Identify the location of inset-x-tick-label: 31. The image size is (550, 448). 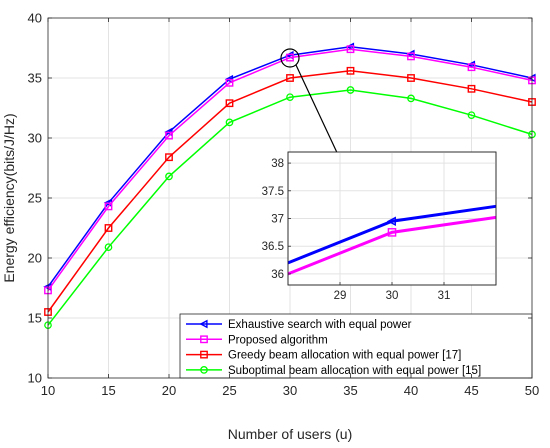
(444, 296).